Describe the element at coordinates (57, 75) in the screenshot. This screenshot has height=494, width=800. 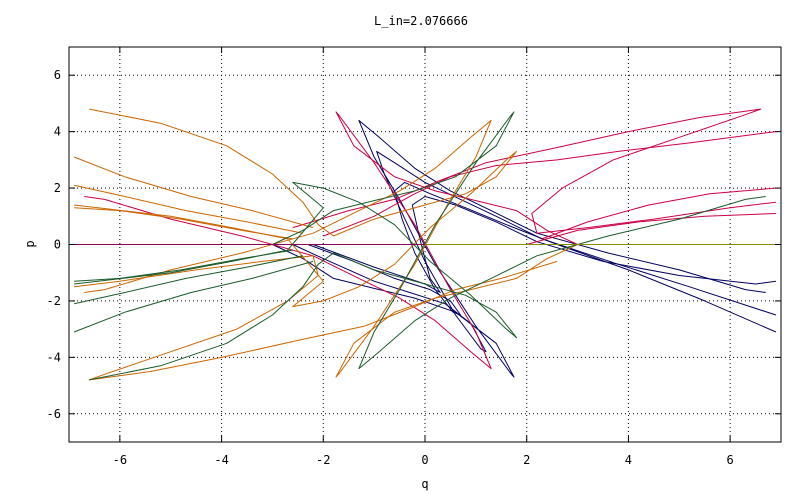
I see `y-tick-label: 6` at that location.